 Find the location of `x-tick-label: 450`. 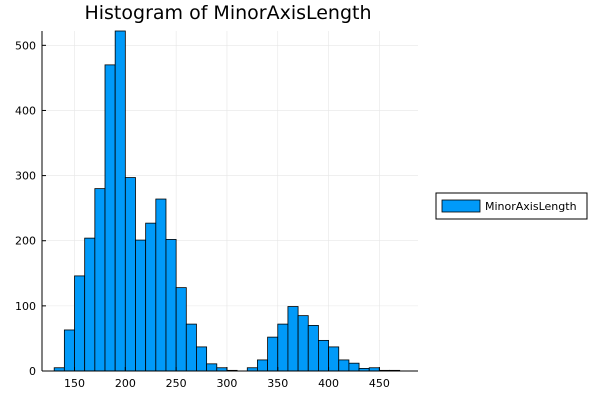

x-tick-label: 450 is located at coordinates (379, 383).